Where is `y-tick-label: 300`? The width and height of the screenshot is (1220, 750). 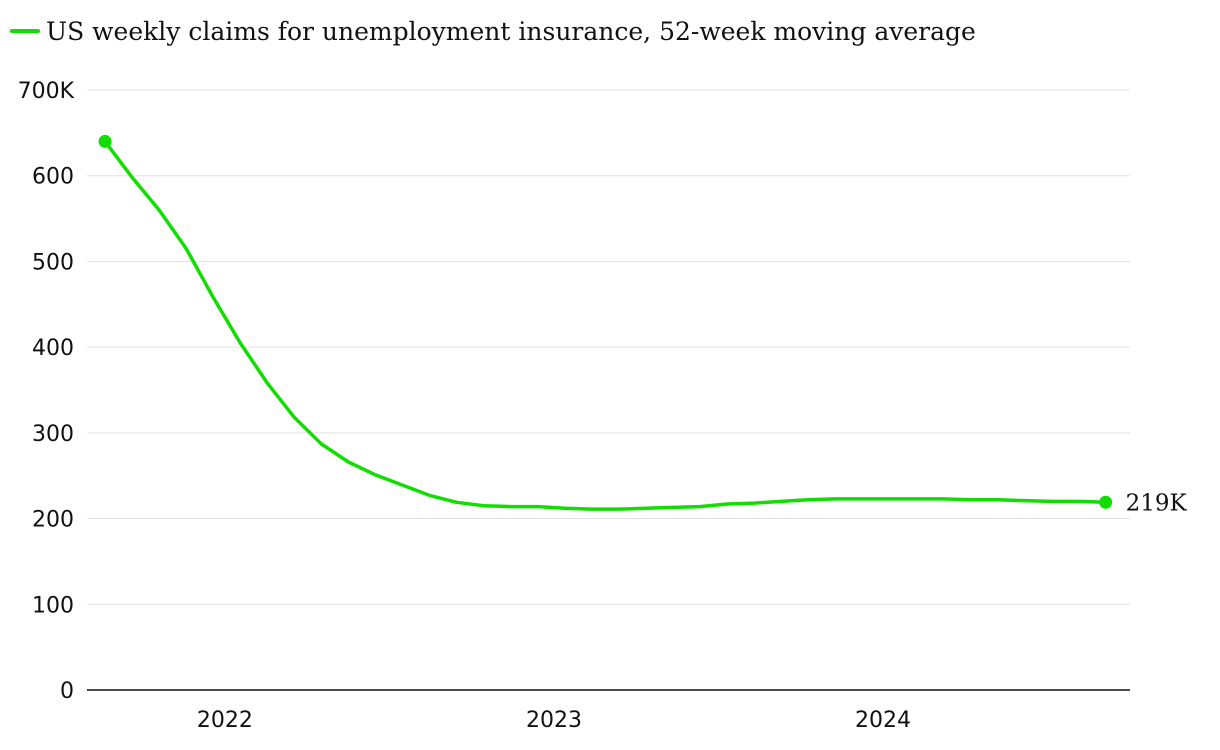 y-tick-label: 300 is located at coordinates (53, 434).